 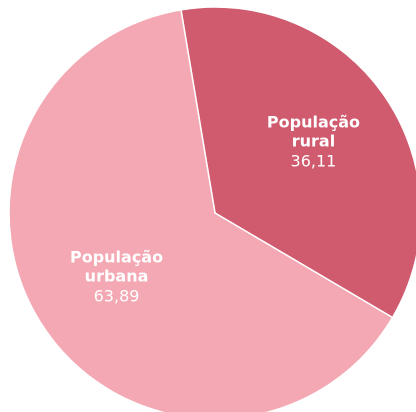 I want to click on slice-label: População rural, so click(x=313, y=131).